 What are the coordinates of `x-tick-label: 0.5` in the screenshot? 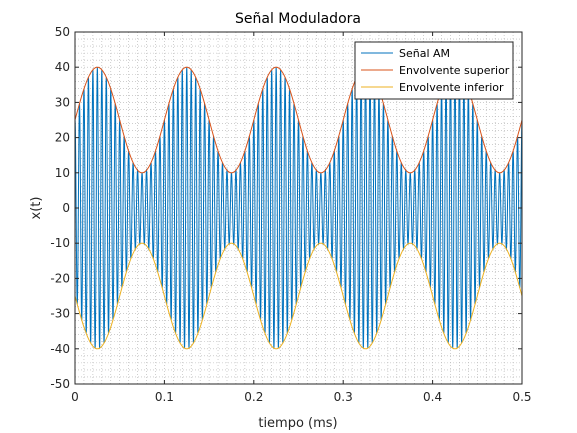 It's located at (521, 397).